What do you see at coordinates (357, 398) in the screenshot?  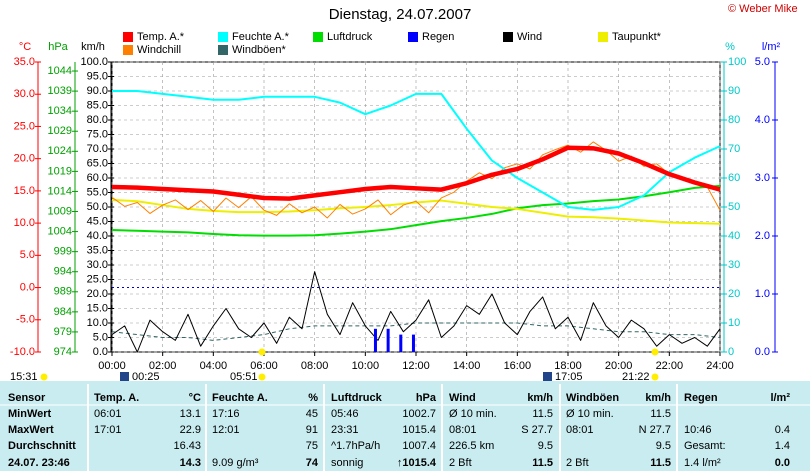 I see `table-cell: Luftdruck` at bounding box center [357, 398].